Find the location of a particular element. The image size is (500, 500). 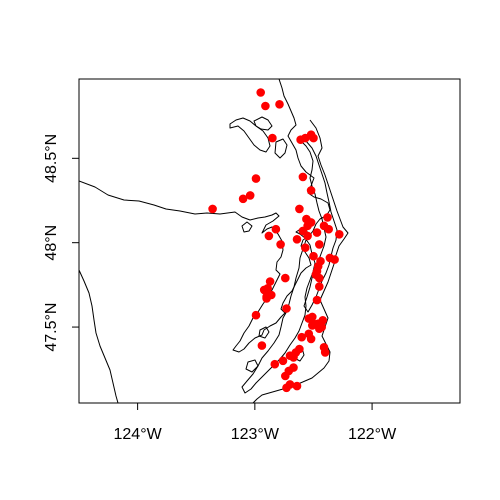

san-juan-islands-coastline is located at coordinates (250, 135).